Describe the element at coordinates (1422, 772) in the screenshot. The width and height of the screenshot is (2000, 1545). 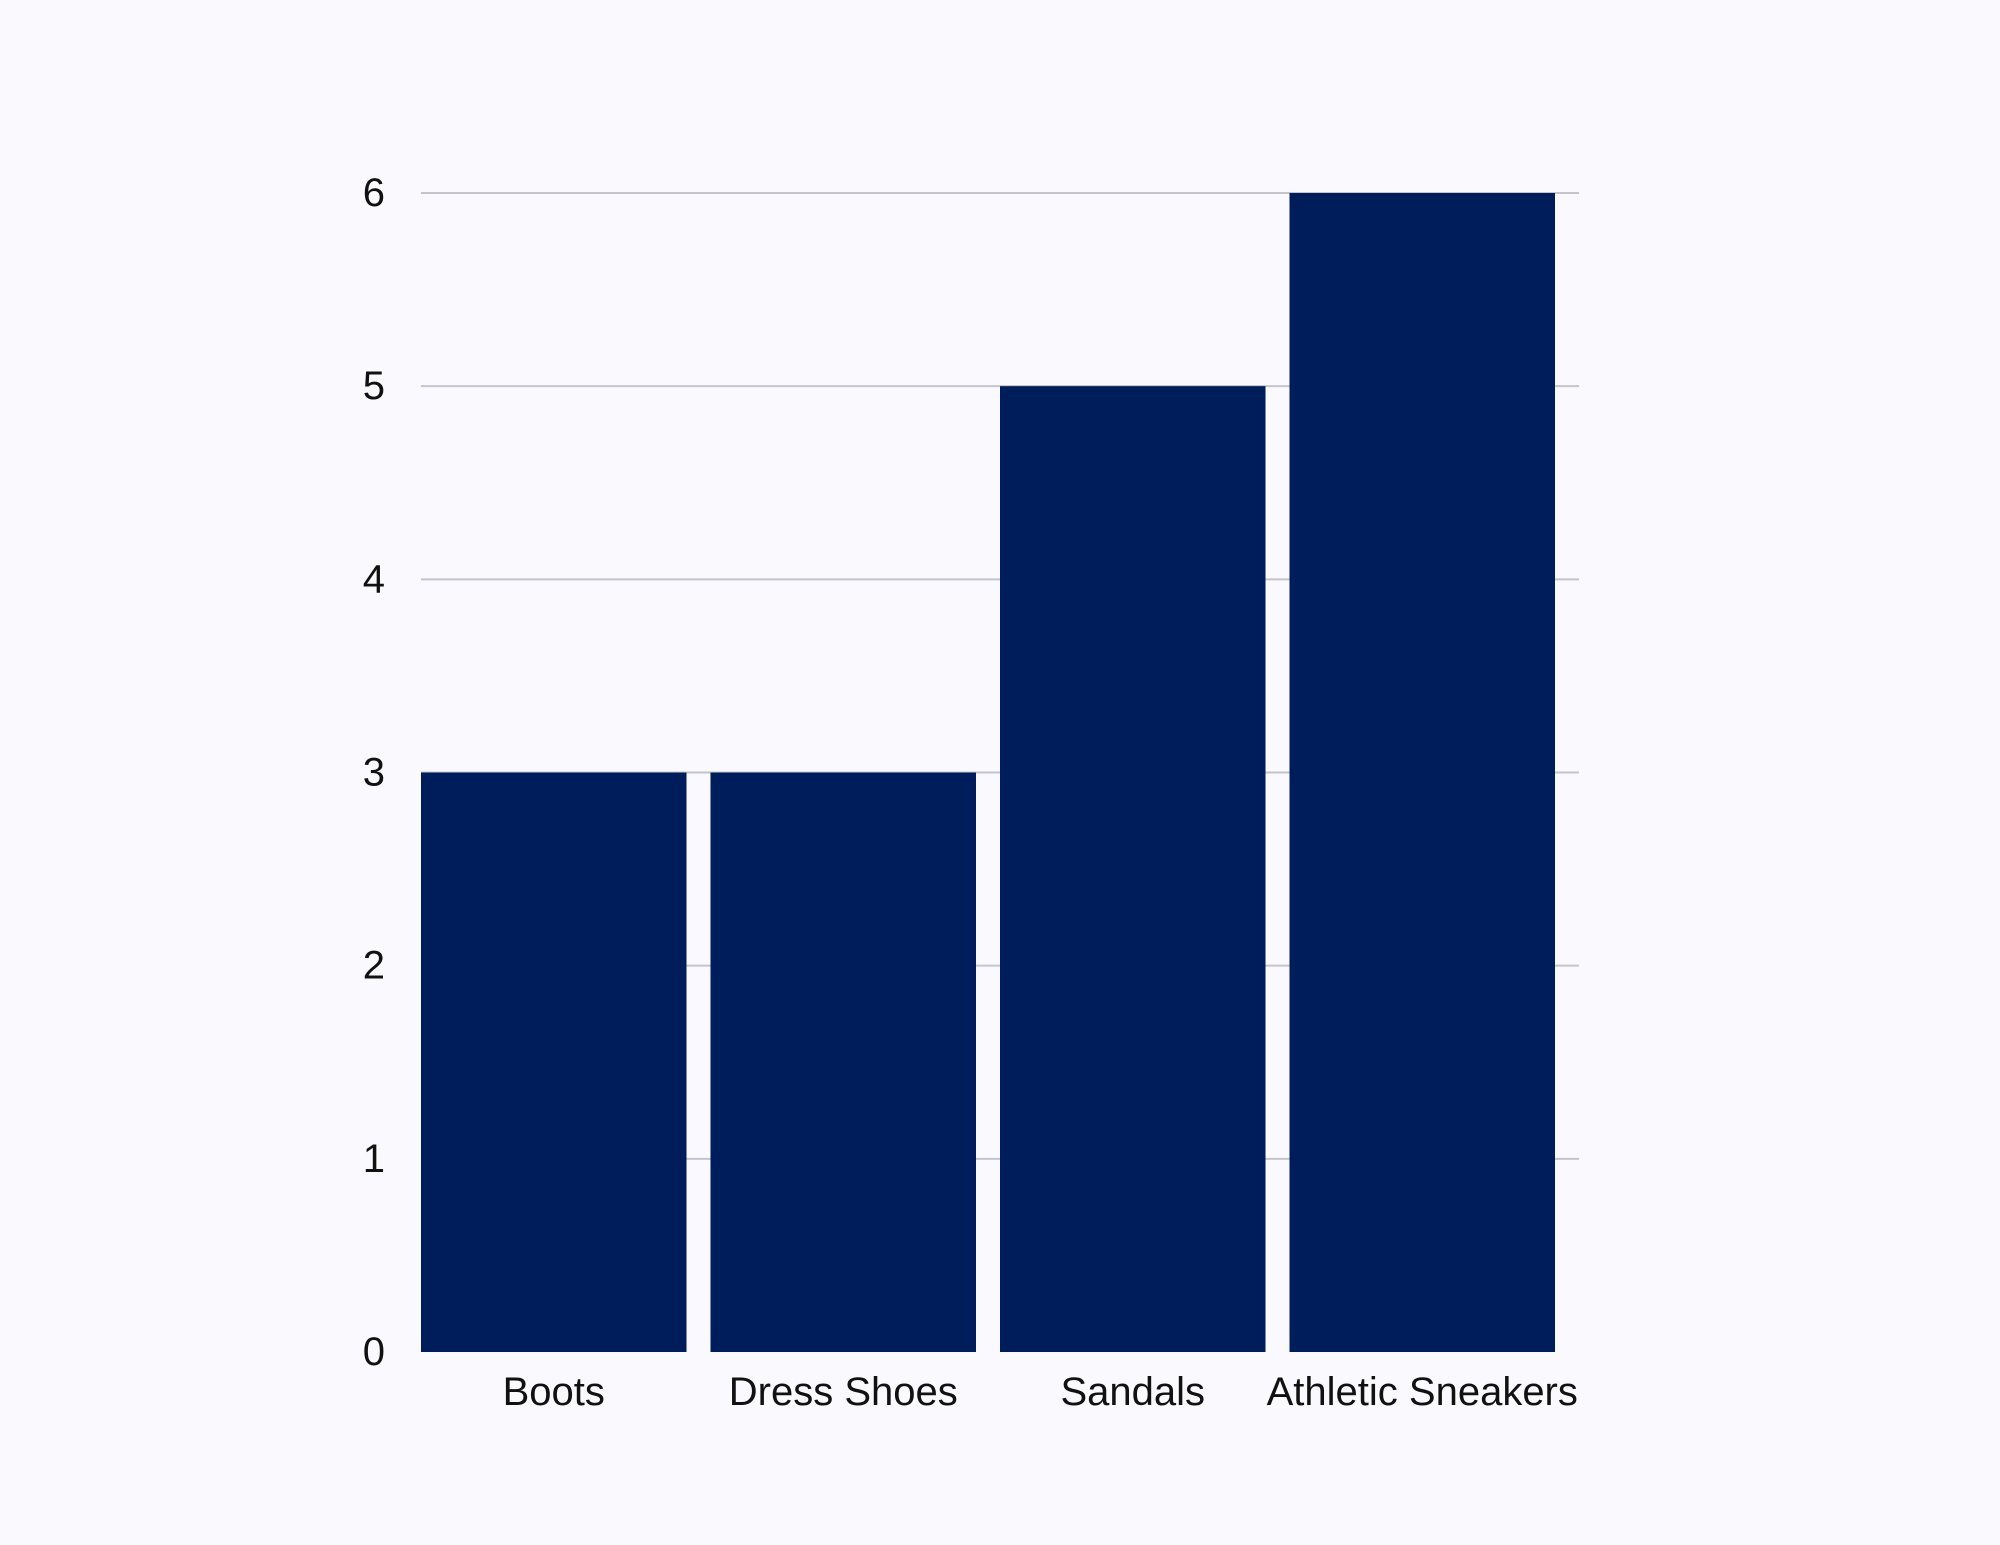
I see `bar-athletic-sneakers` at that location.